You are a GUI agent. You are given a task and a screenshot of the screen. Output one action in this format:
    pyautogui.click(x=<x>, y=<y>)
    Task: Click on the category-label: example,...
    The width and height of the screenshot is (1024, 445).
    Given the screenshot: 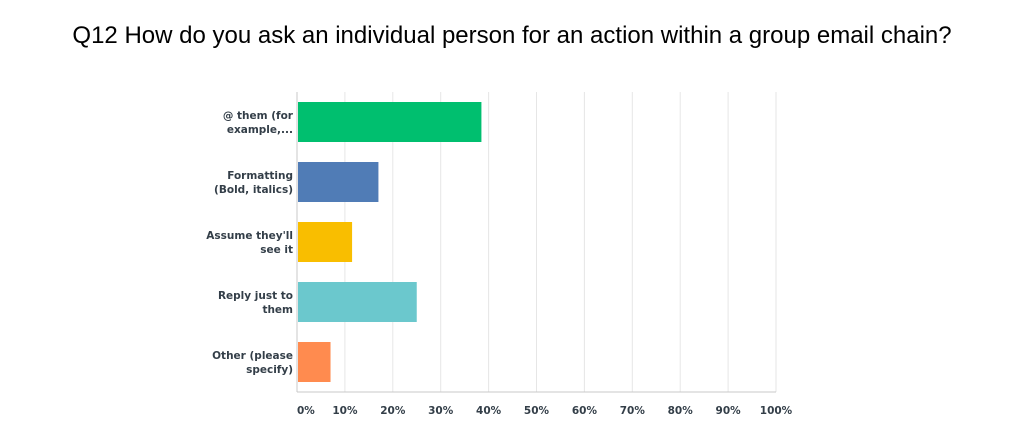 What is the action you would take?
    pyautogui.click(x=260, y=130)
    